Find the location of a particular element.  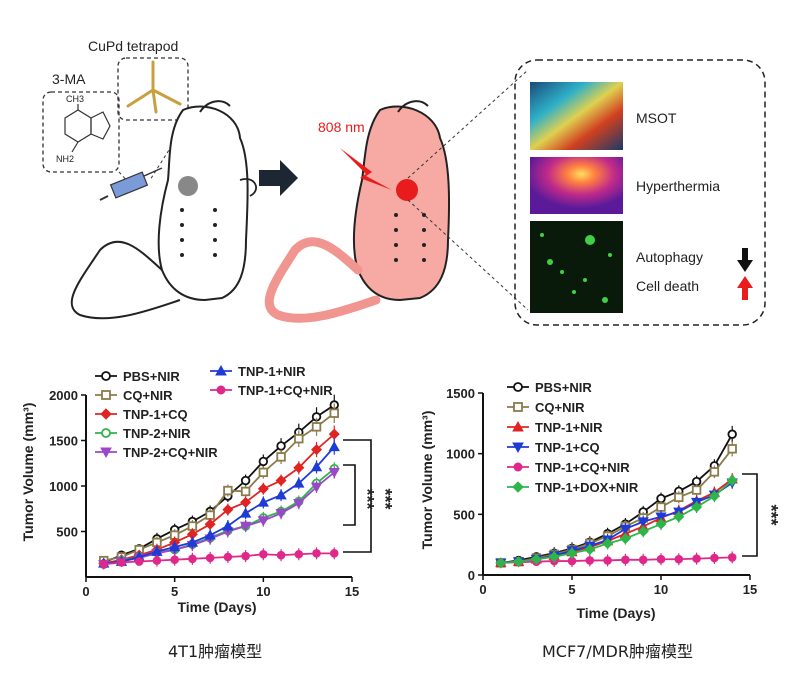

laser-label: 808 nm is located at coordinates (341, 127).